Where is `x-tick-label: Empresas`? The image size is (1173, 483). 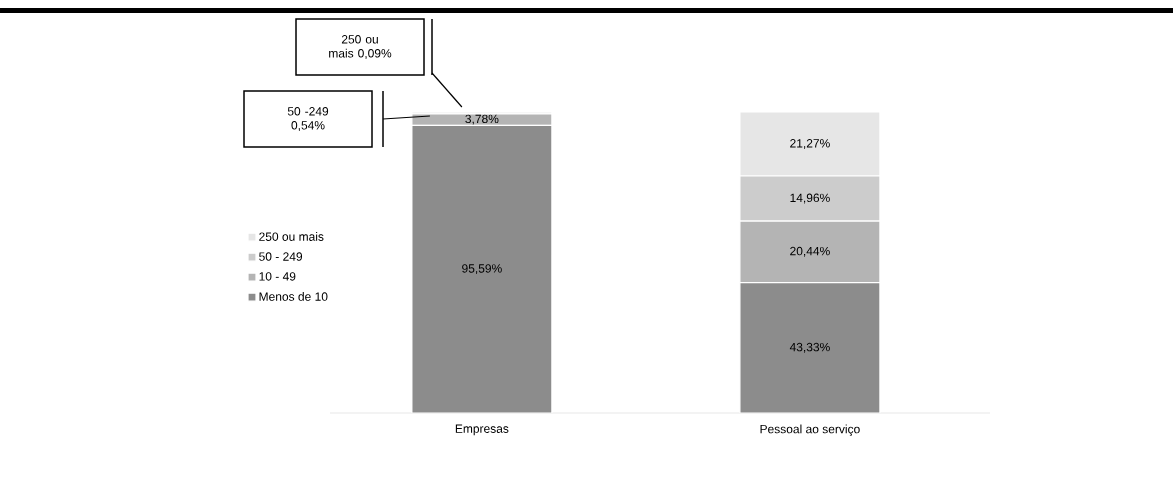
x-tick-label: Empresas is located at coordinates (482, 430).